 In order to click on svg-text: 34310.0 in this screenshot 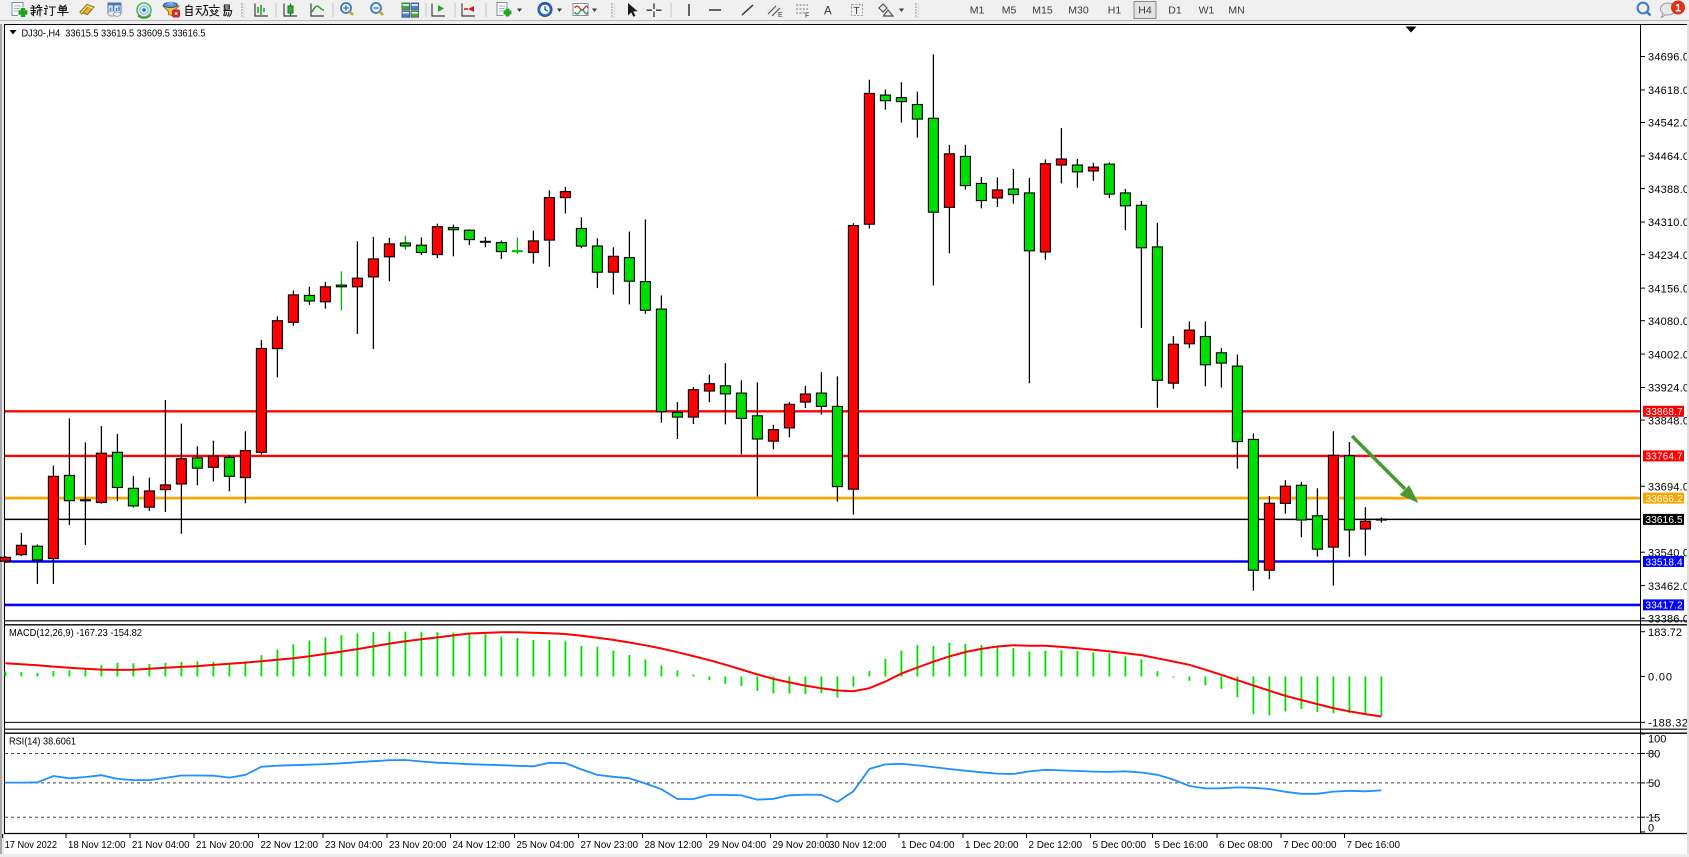, I will do `click(1668, 223)`.